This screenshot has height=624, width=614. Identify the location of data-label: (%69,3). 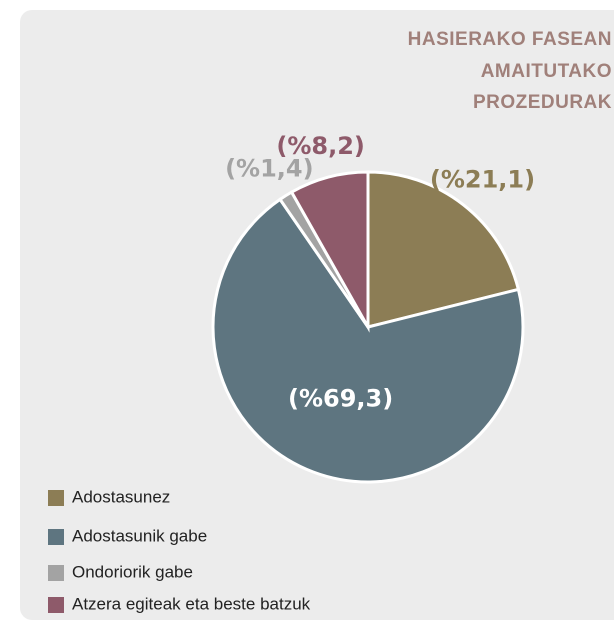
(340, 398).